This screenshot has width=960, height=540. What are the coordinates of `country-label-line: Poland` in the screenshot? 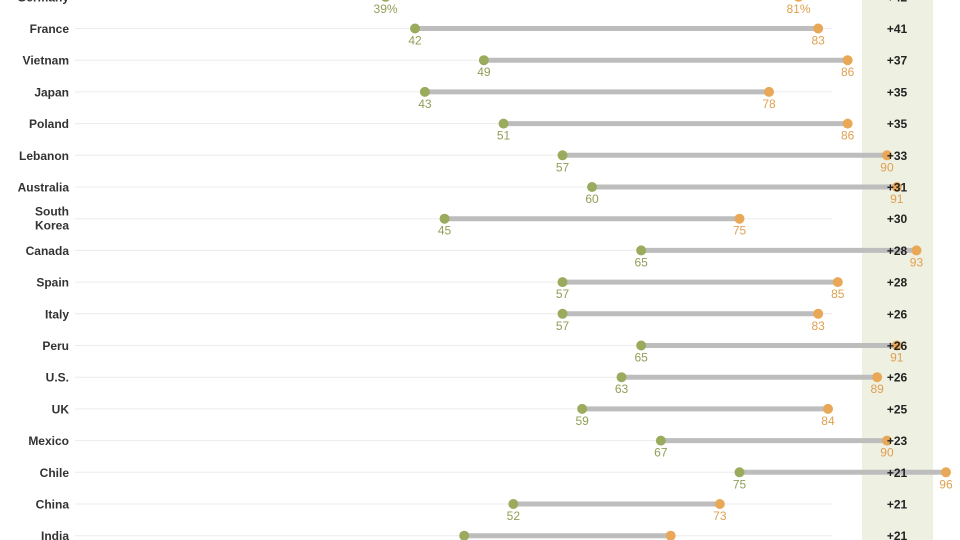 It's located at (49, 124).